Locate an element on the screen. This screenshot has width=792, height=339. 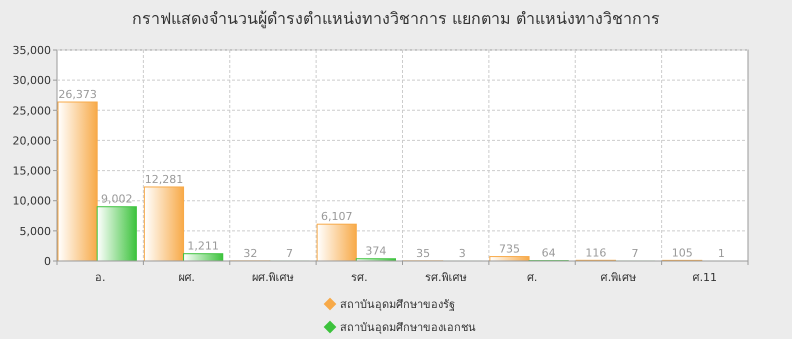
data-label: 35 is located at coordinates (423, 253).